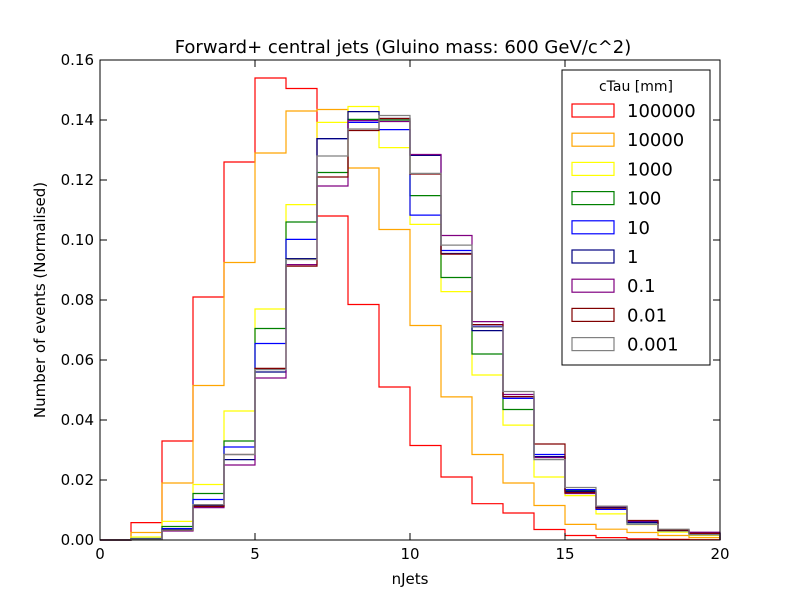  What do you see at coordinates (40, 300) in the screenshot?
I see `y-axis-title: Number of events (Normalised)` at bounding box center [40, 300].